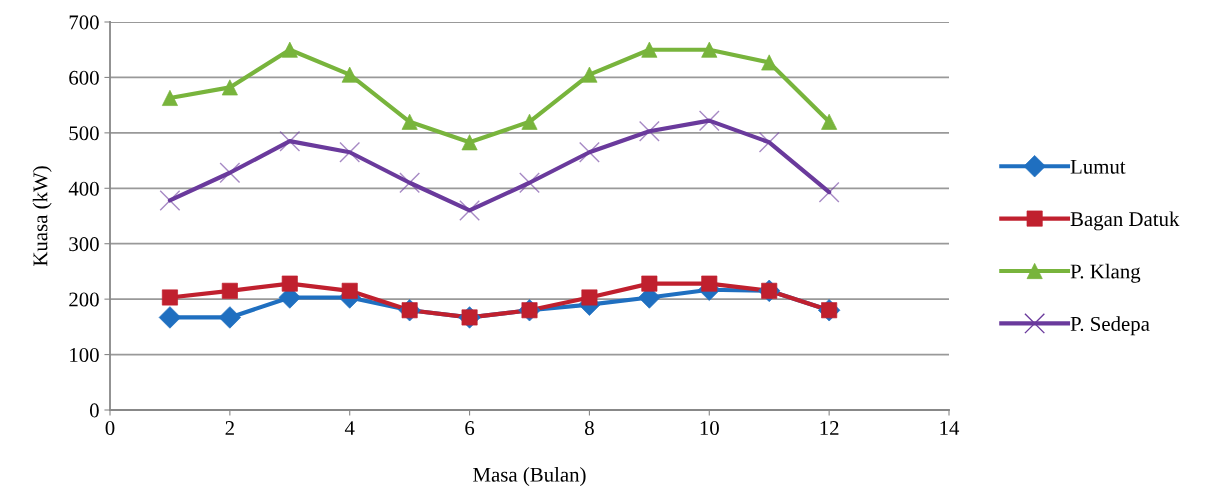 The height and width of the screenshot is (493, 1217). I want to click on x-tick-label: 14, so click(950, 428).